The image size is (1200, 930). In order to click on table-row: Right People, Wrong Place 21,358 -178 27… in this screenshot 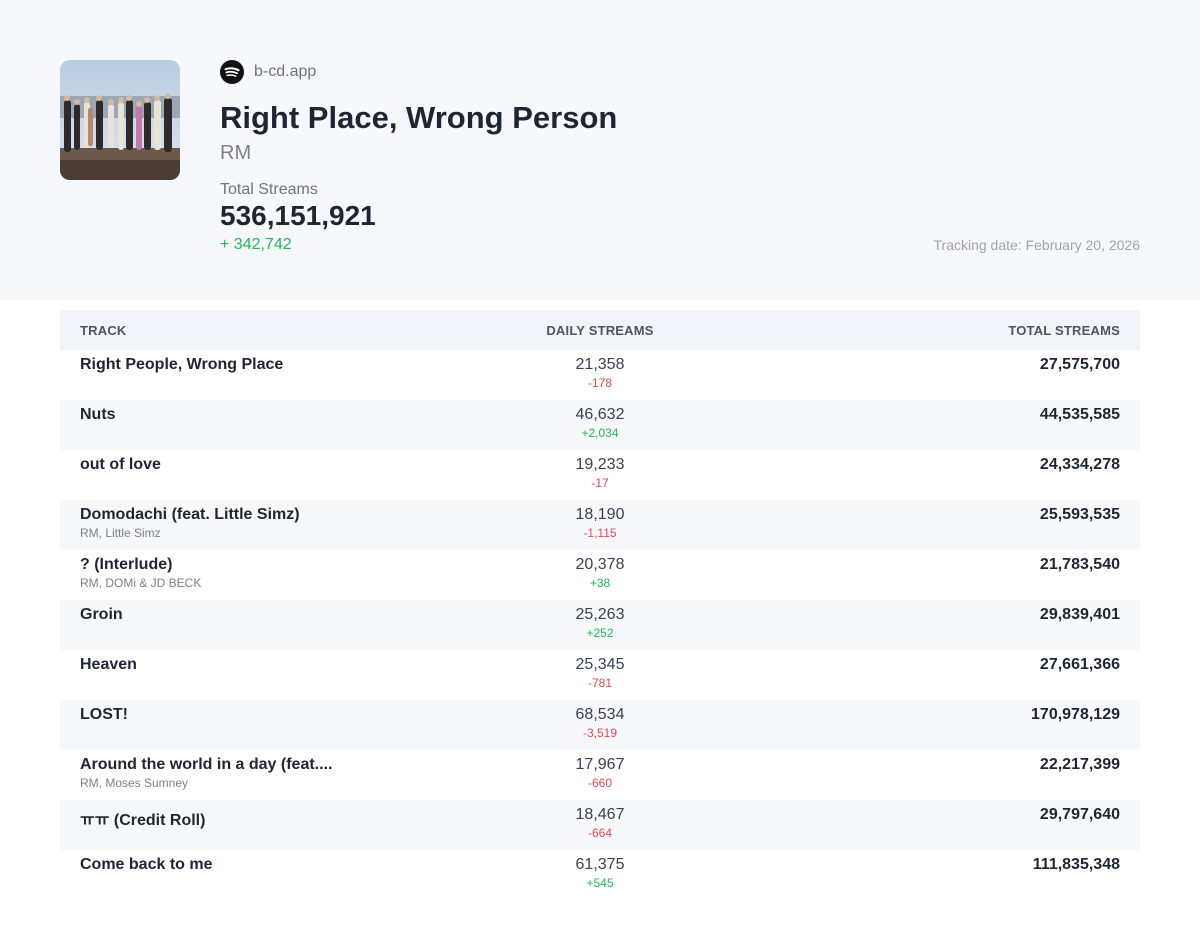, I will do `click(600, 375)`.